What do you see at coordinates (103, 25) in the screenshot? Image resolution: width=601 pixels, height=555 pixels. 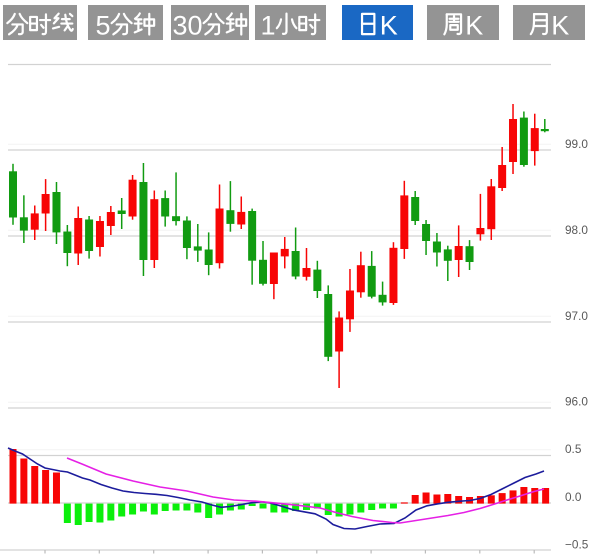 I see `svg-text: 5` at bounding box center [103, 25].